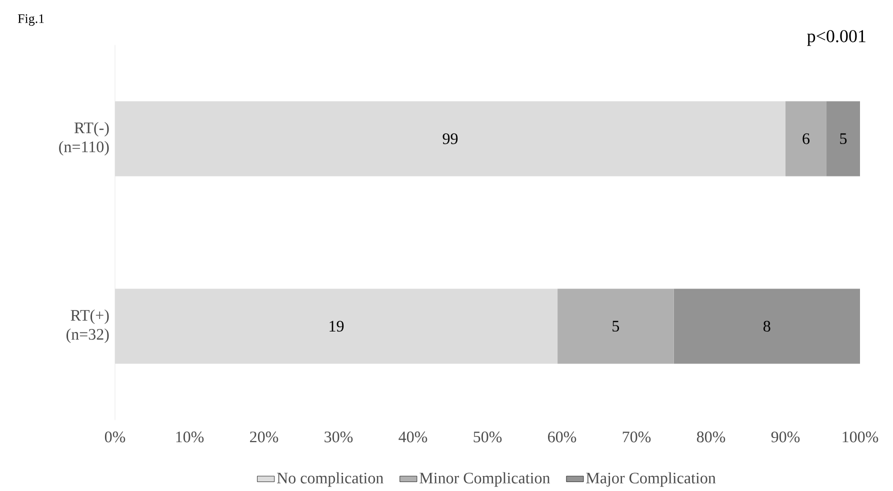 The height and width of the screenshot is (491, 893). I want to click on annotation: p<0.001, so click(836, 38).